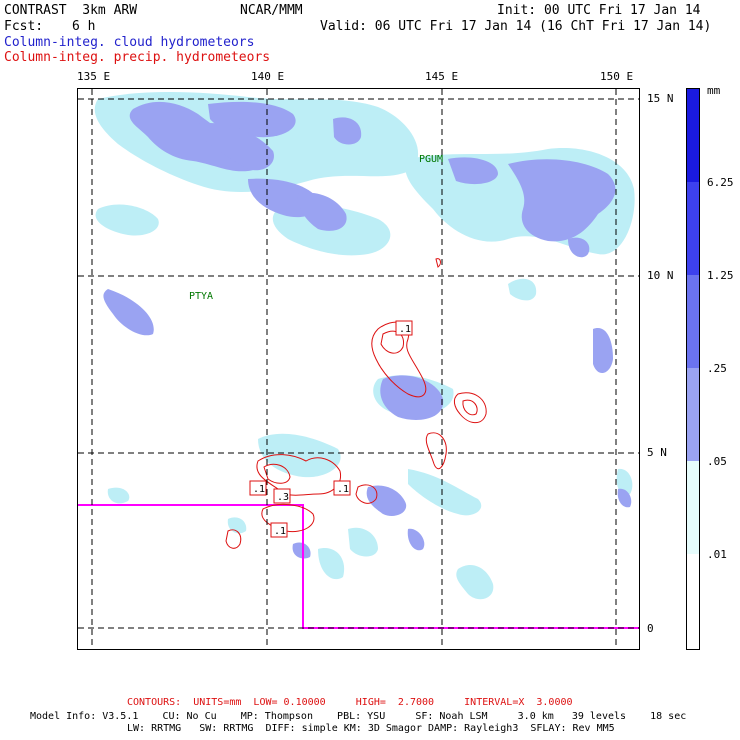 The image size is (740, 740). Describe the element at coordinates (94, 76) in the screenshot. I see `lon-label: 135 E` at that location.